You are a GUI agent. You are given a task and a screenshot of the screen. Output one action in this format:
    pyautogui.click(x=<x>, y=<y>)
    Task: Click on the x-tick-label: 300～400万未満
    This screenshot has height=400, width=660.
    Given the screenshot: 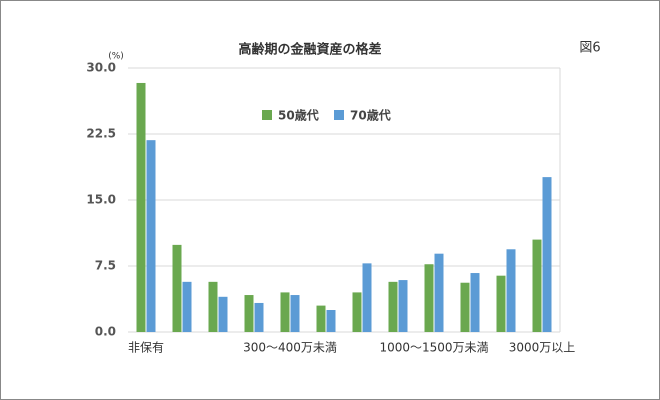 What is the action you would take?
    pyautogui.click(x=290, y=348)
    